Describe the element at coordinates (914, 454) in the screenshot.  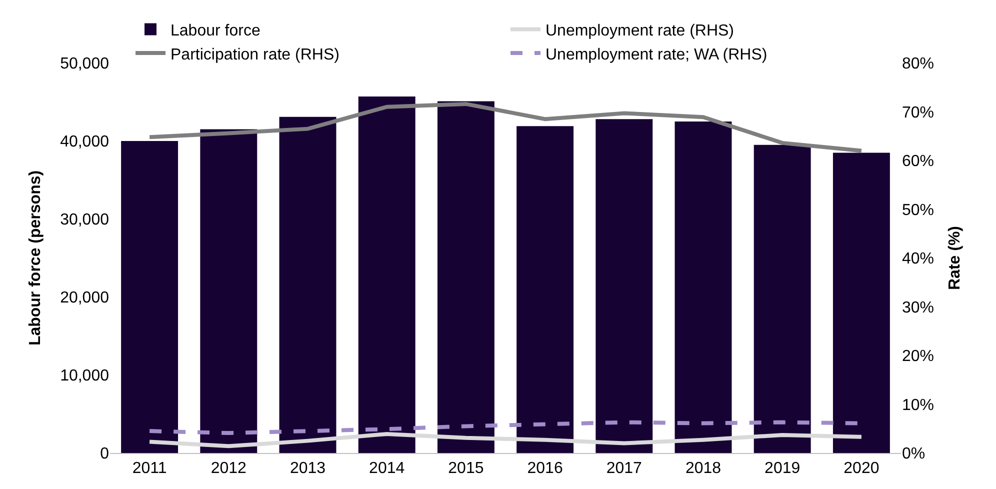
I see `y2-tick-label: 0%` at that location.